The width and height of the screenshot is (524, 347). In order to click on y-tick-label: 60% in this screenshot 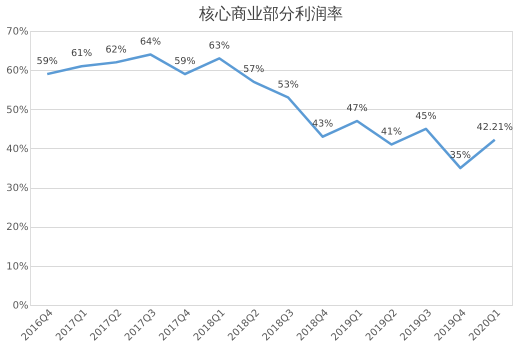, I will do `click(17, 71)`.